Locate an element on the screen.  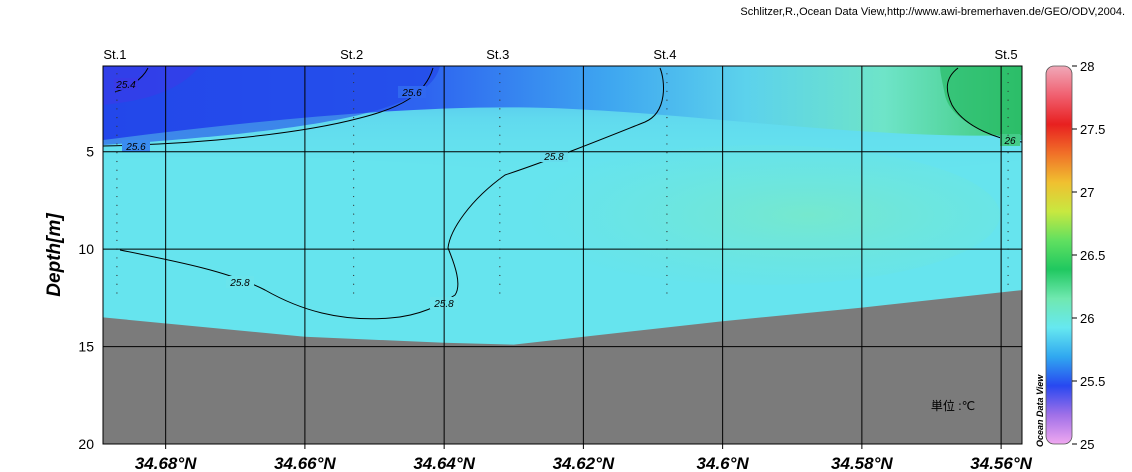
station-label: St.5 is located at coordinates (1006, 54).